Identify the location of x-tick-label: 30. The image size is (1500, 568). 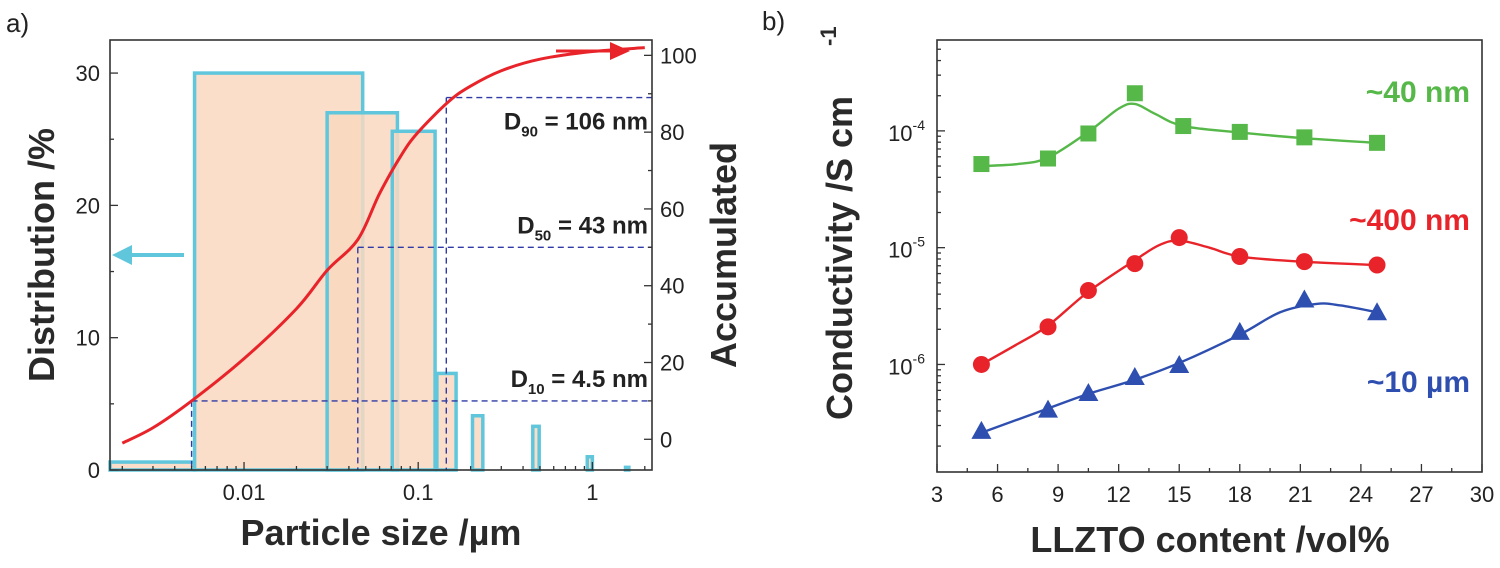
(1482, 494).